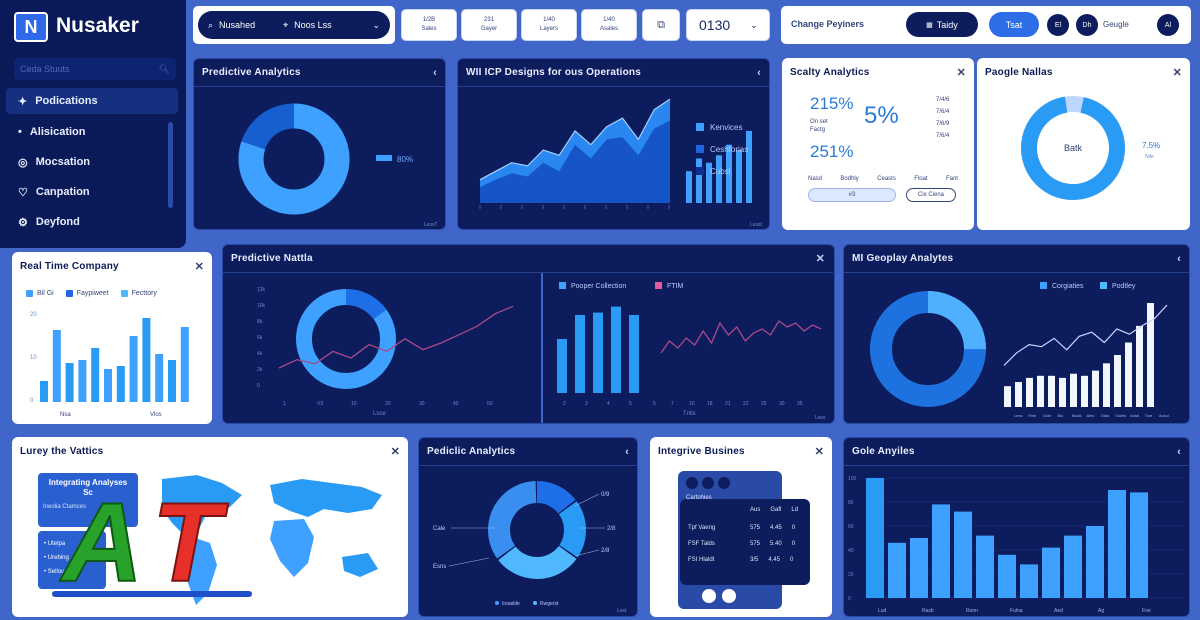 This screenshot has height=620, width=1200. What do you see at coordinates (710, 404) in the screenshot?
I see `x-tick: 18` at bounding box center [710, 404].